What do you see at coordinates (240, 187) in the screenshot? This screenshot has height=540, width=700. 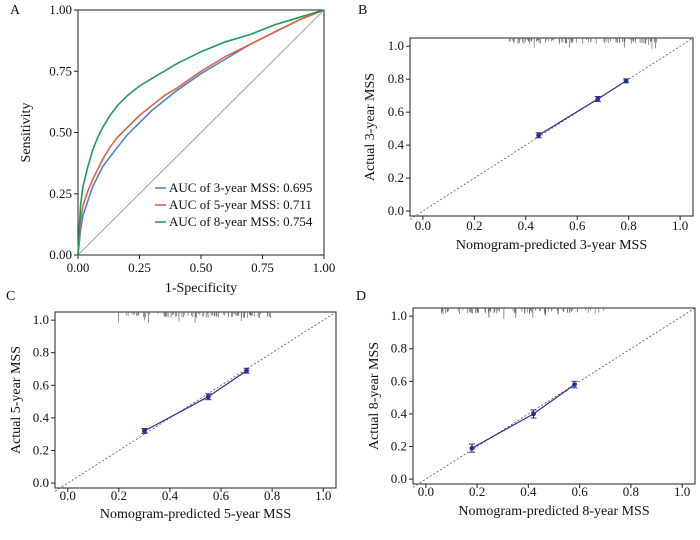 I see `legend-label: AUC of 3-year MSS: 0.695` at bounding box center [240, 187].